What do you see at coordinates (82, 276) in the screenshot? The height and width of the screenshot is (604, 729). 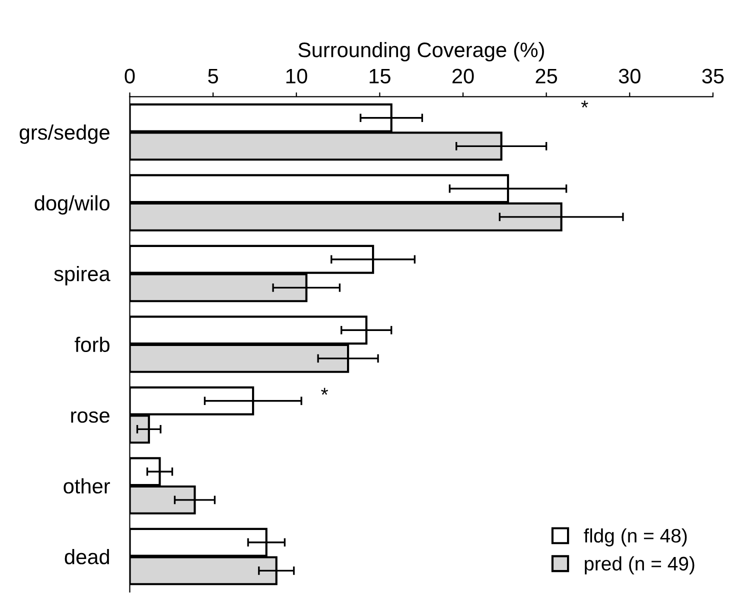 I see `y-tick-label: spirea` at bounding box center [82, 276].